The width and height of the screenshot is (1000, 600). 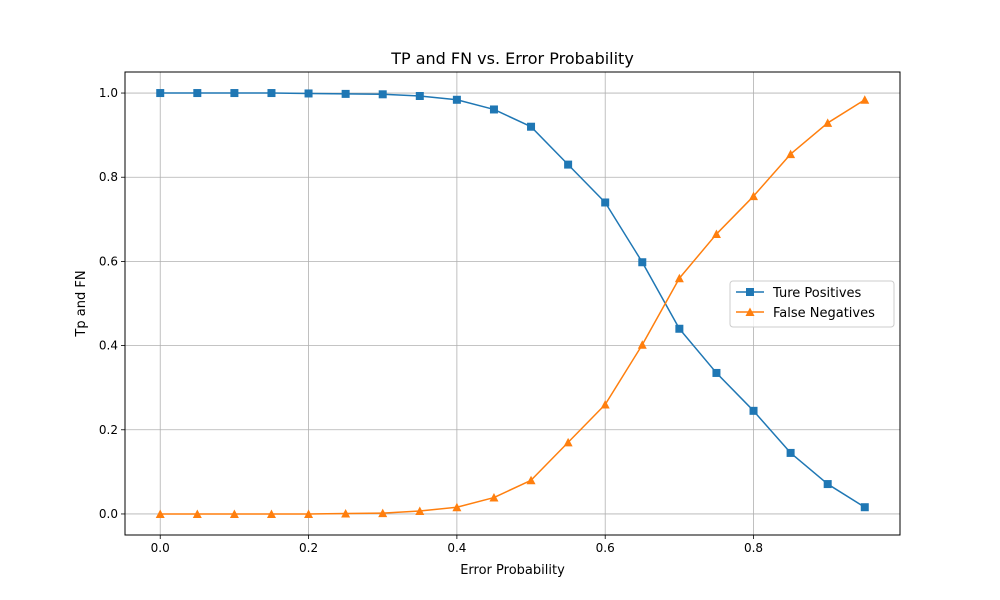 I want to click on y-tick-label: 0.4, so click(x=108, y=346).